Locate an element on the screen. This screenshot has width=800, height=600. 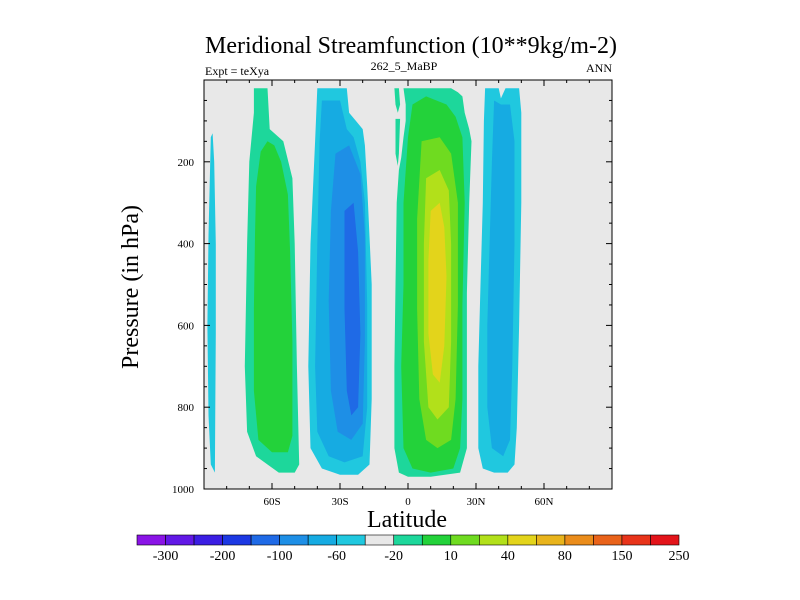
y-tick-label: 400 is located at coordinates (186, 245).